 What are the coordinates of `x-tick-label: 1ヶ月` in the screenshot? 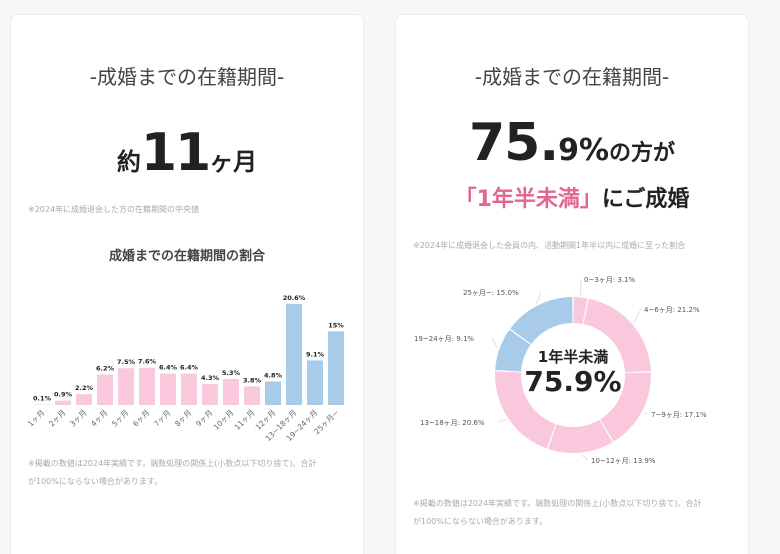 It's located at (36, 418).